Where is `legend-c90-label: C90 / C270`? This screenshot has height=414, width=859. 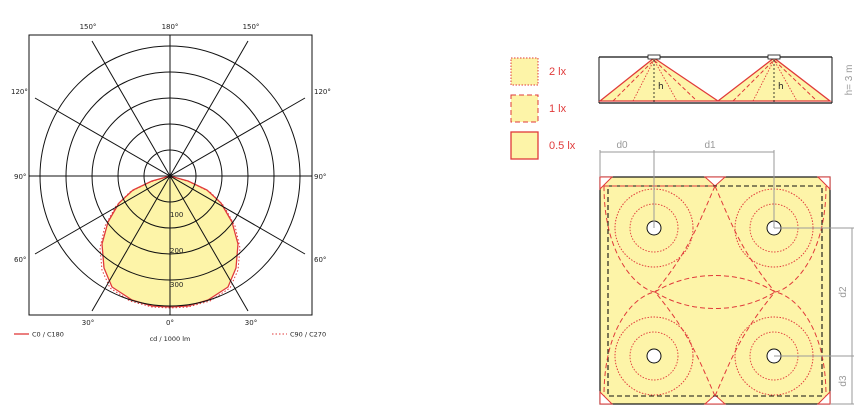 legend-c90-label: C90 / C270 is located at coordinates (308, 335).